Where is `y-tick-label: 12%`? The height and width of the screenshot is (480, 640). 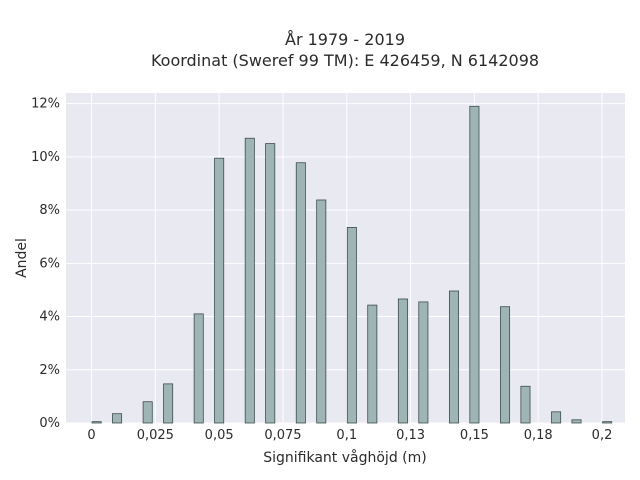 y-tick-label: 12% is located at coordinates (45, 104).